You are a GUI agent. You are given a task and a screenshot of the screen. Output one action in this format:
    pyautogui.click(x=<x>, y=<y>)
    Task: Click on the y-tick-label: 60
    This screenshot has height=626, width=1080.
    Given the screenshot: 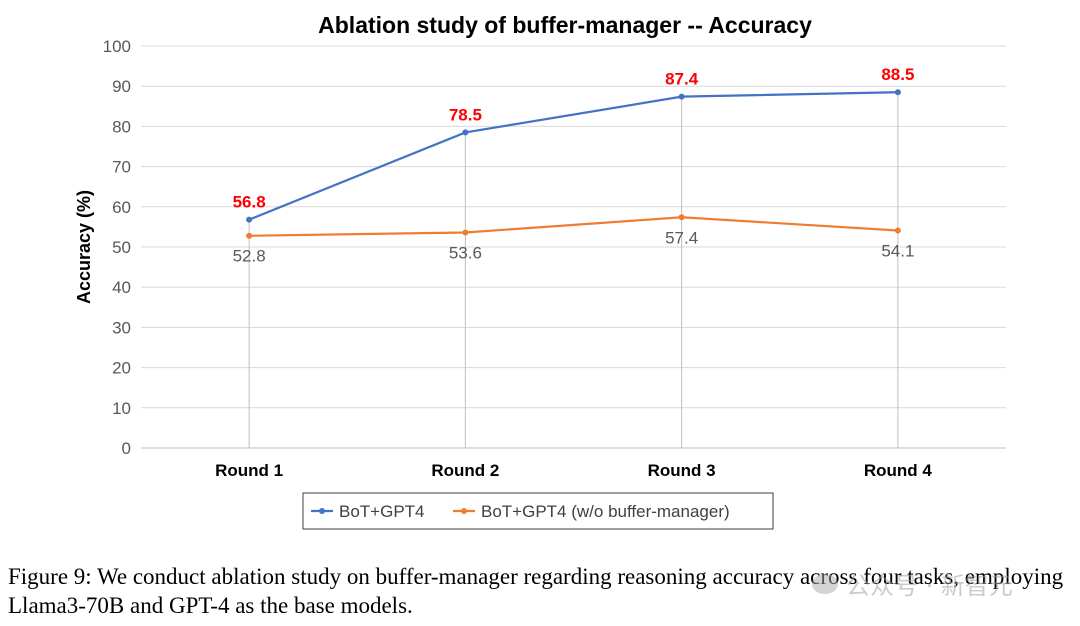 What is the action you would take?
    pyautogui.click(x=121, y=207)
    